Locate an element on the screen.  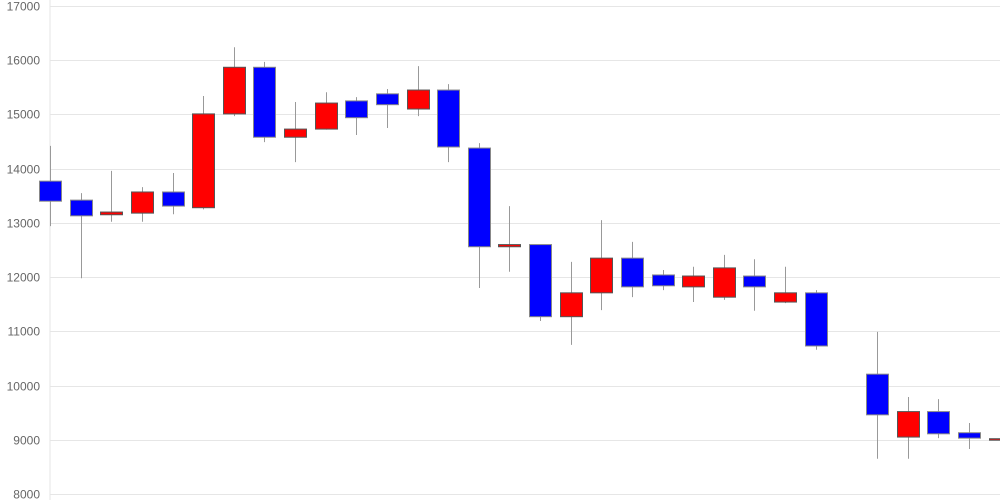
y-tick-label: 8000 is located at coordinates (26, 494).